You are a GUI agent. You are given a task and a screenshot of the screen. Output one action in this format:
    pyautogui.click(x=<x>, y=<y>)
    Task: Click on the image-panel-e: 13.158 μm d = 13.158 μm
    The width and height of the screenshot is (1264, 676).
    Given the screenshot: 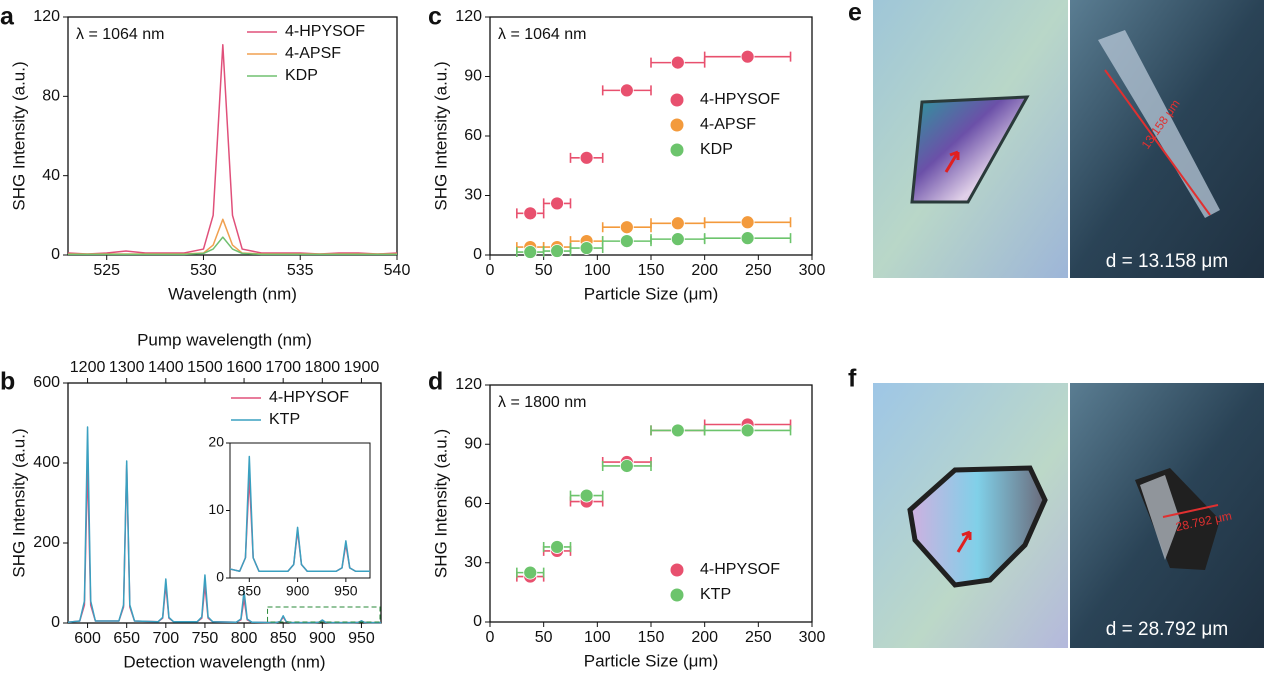 What is the action you would take?
    pyautogui.click(x=1068, y=139)
    